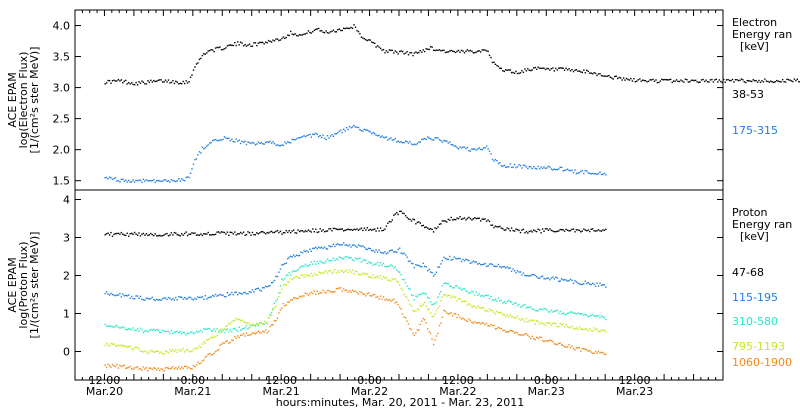 This screenshot has width=800, height=410. Describe the element at coordinates (369, 380) in the screenshot. I see `xtick-label-time: 0:00` at that location.